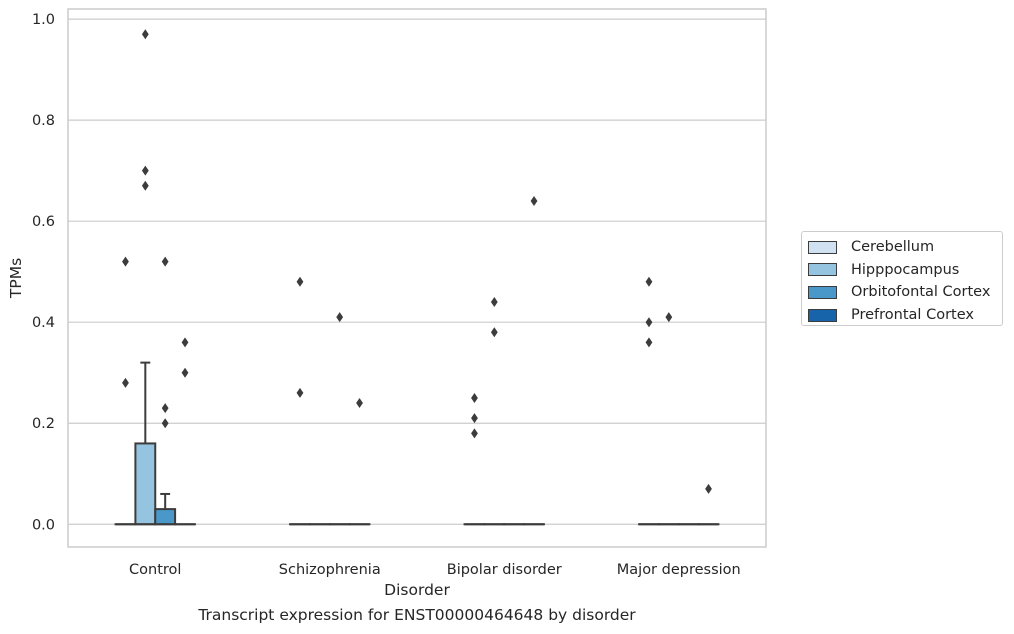  I want to click on legend-swatch-cerebellum, so click(822, 247).